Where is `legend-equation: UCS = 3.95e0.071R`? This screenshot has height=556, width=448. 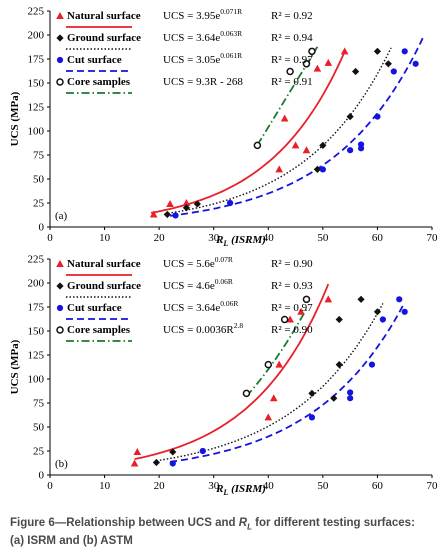 legend-equation: UCS = 3.95e0.071R is located at coordinates (202, 14).